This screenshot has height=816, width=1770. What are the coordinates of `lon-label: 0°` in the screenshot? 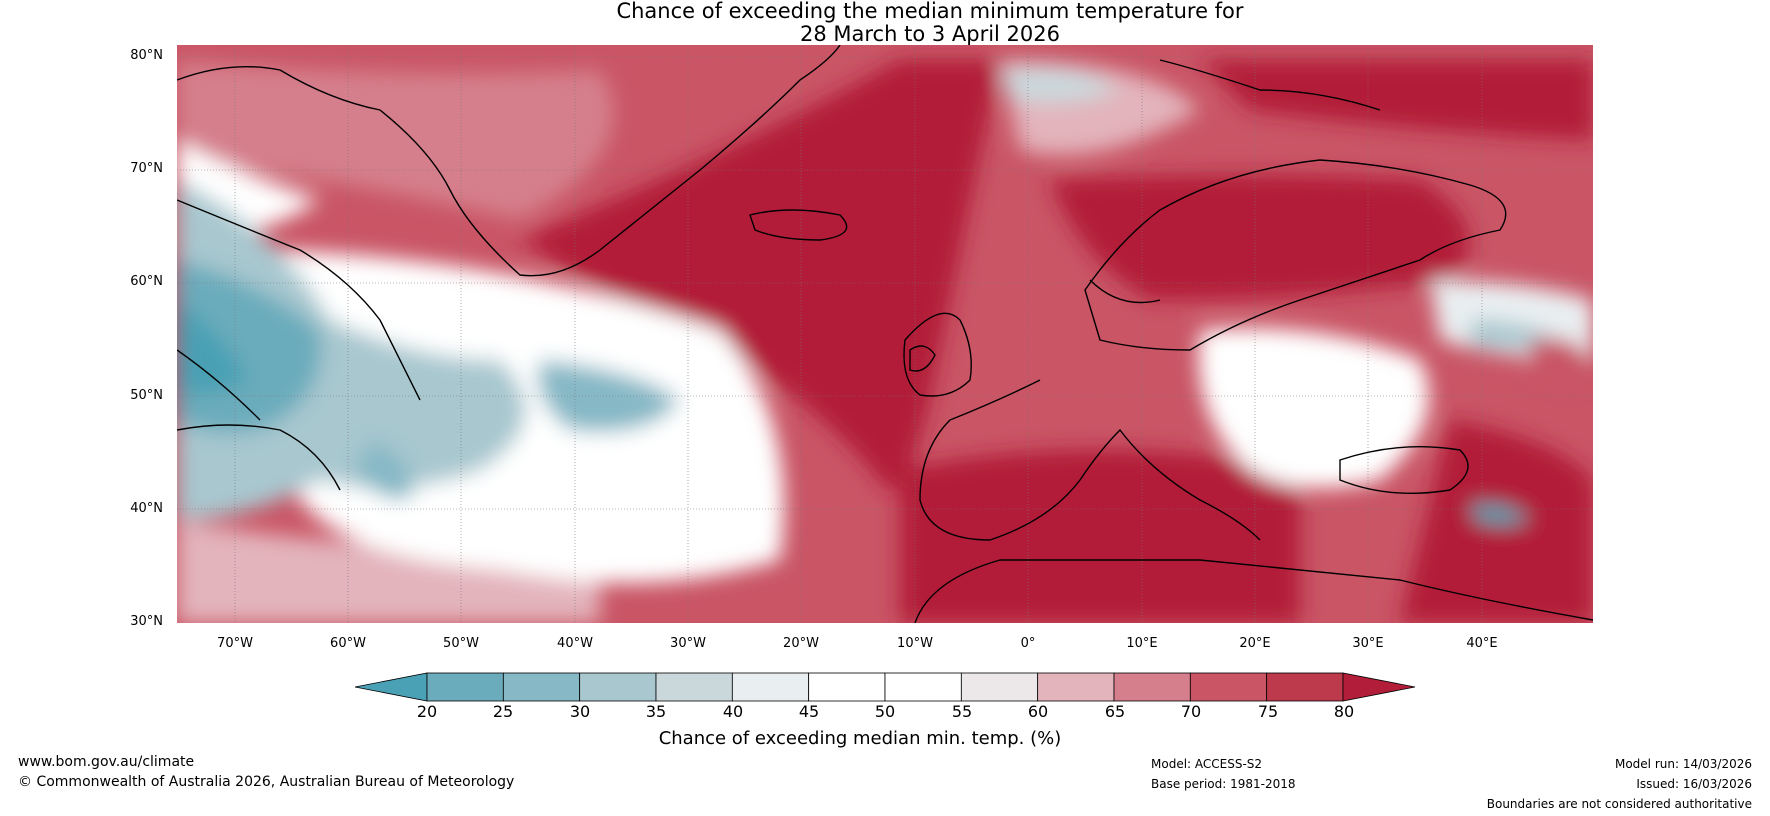 It's located at (1028, 643).